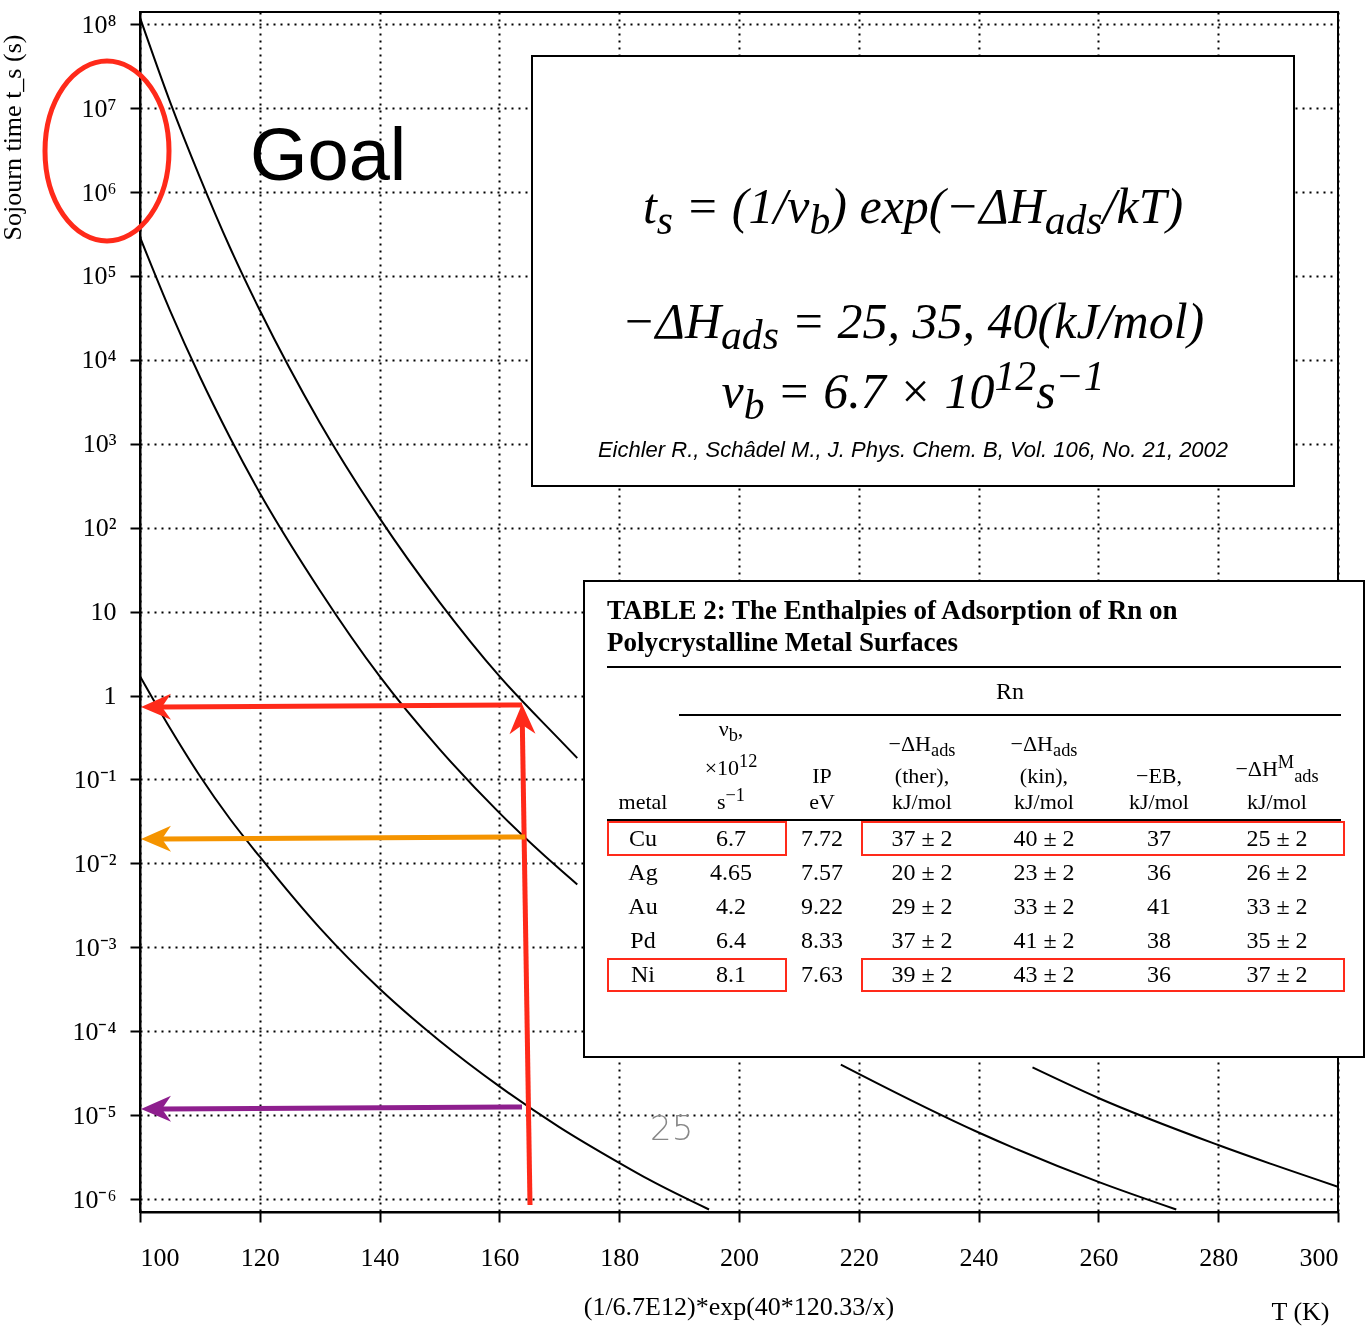 The height and width of the screenshot is (1328, 1365). What do you see at coordinates (979, 1257) in the screenshot?
I see `x-tick-label: 240` at bounding box center [979, 1257].